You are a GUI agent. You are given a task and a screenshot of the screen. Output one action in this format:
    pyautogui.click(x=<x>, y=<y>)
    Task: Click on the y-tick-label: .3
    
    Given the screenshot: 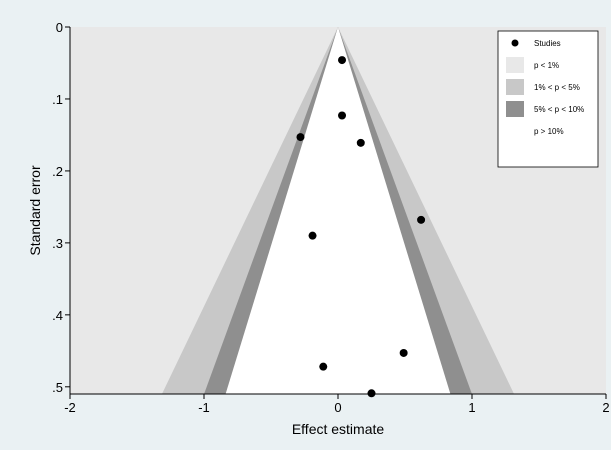 What is the action you would take?
    pyautogui.click(x=57, y=243)
    